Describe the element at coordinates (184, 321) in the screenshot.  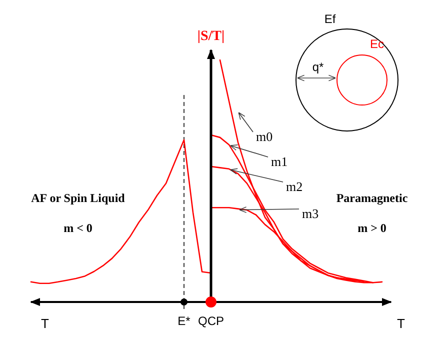
I see `x-tick-label: E*` at that location.